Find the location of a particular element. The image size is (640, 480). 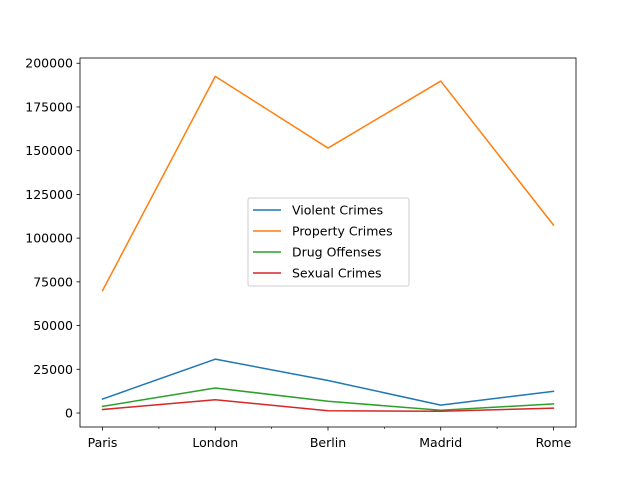

series-line-drug-offenses is located at coordinates (328, 399).